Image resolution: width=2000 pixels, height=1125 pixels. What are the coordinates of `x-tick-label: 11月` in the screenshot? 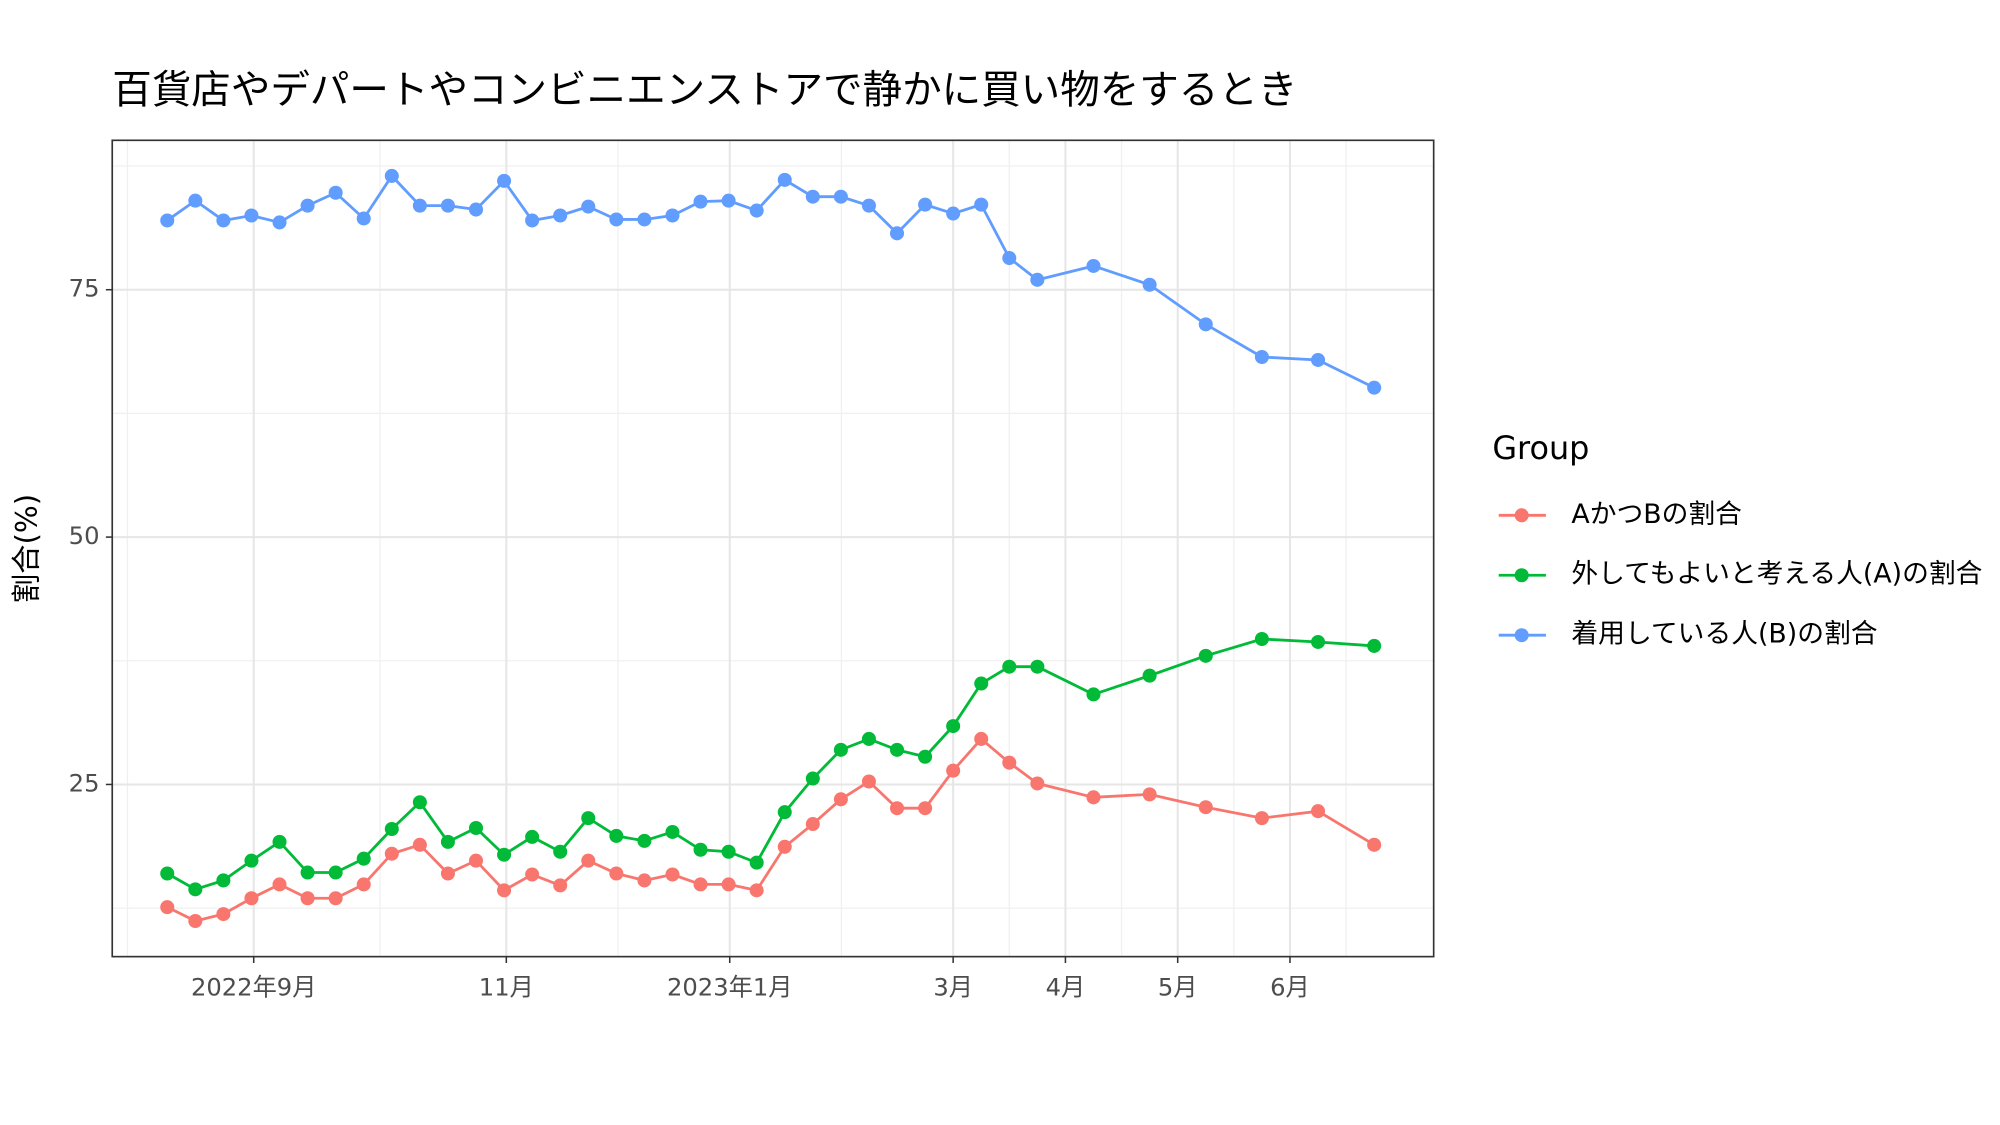 It's located at (506, 988).